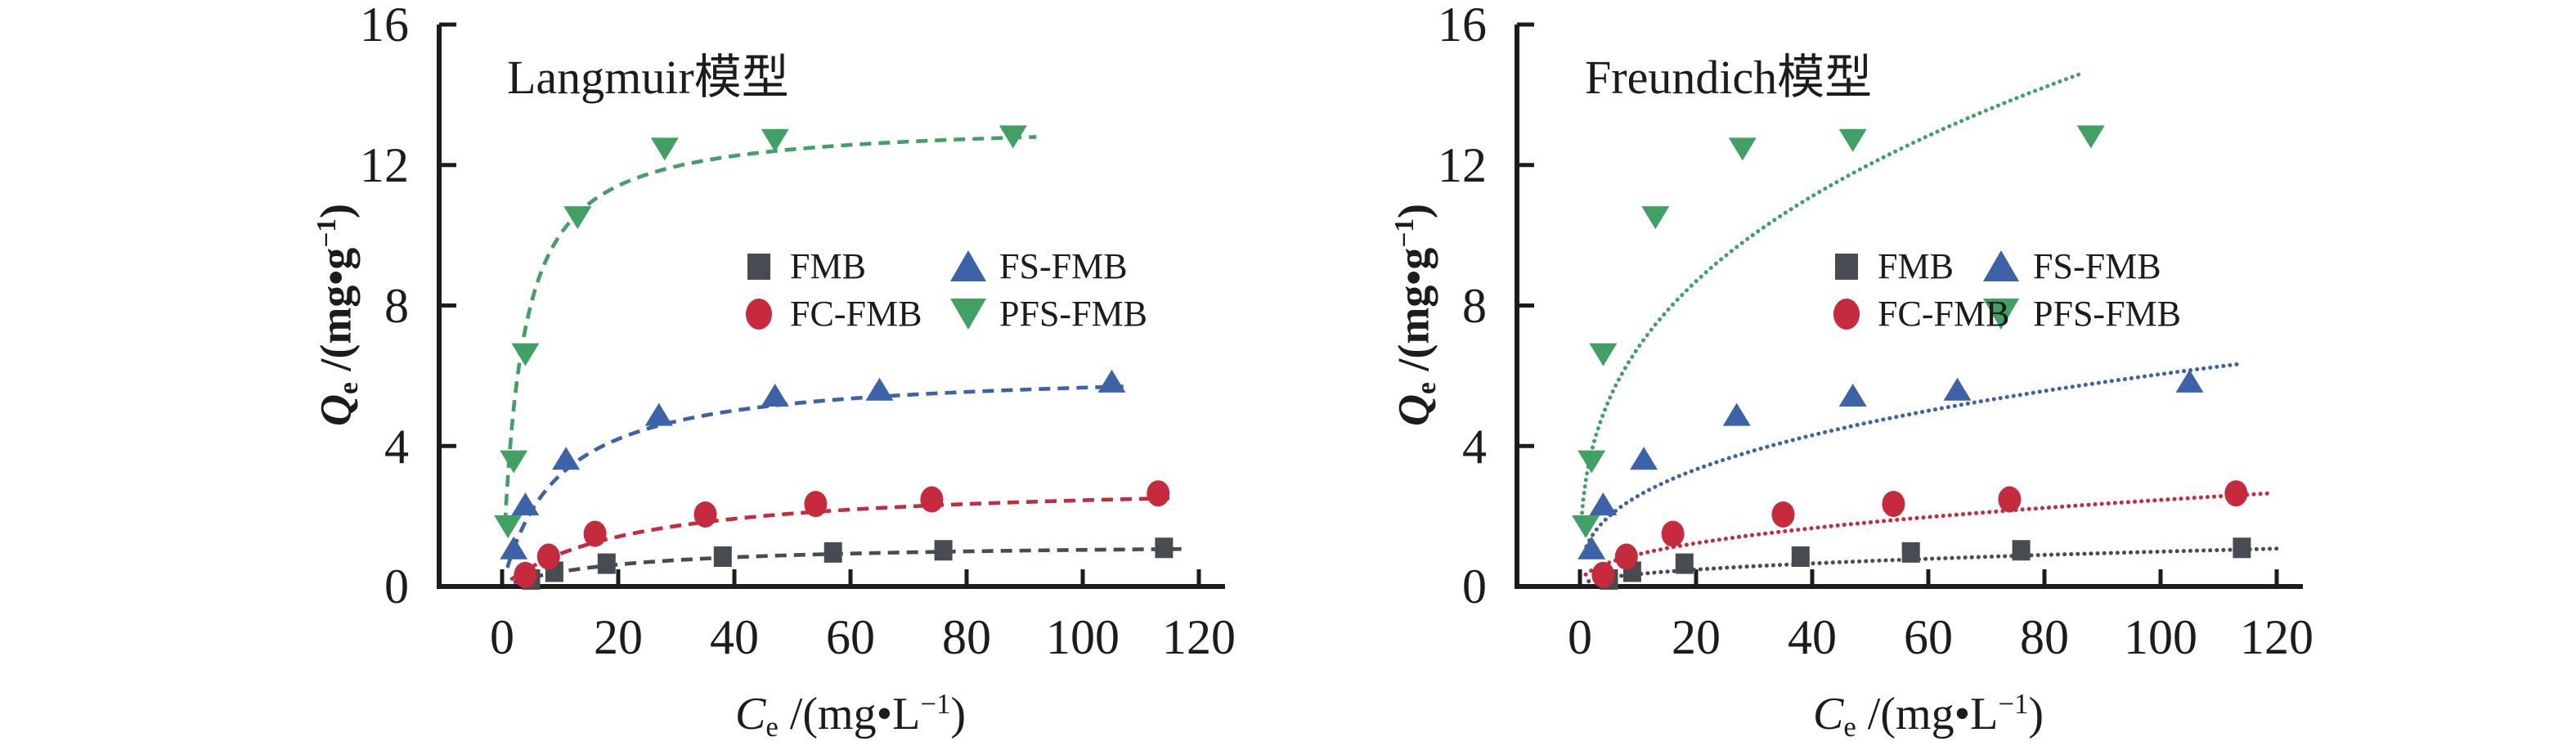  I want to click on chart-title-freundlich: Freundich模型, so click(1729, 77).